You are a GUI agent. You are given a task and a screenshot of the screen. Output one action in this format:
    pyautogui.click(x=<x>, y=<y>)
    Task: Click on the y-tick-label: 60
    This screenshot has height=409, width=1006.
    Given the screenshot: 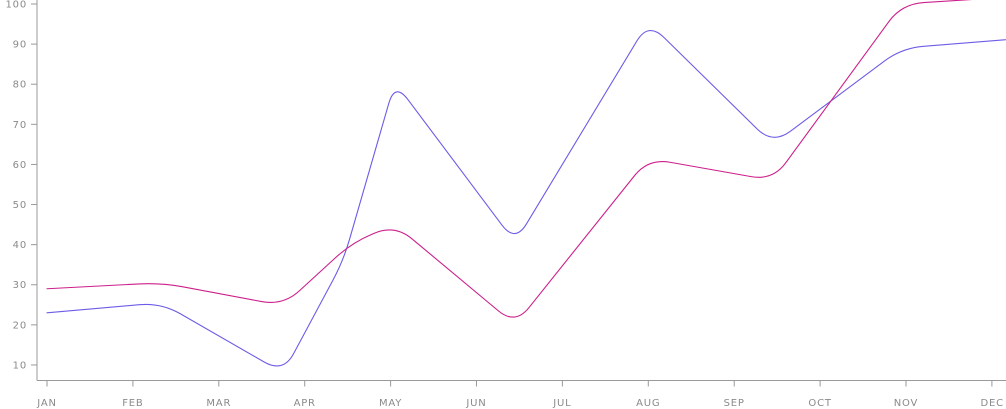 What is the action you would take?
    pyautogui.click(x=20, y=165)
    